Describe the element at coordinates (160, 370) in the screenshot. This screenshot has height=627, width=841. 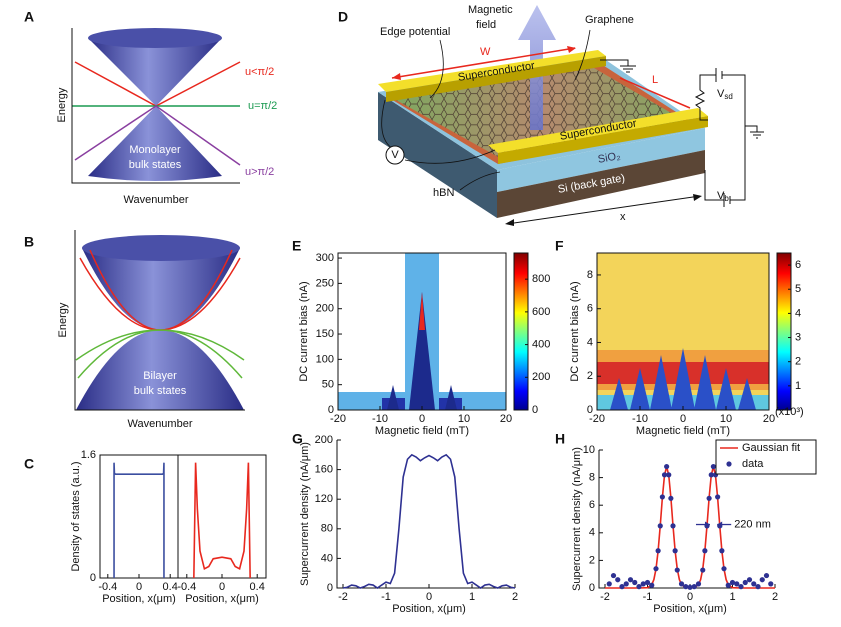
I see `lower-paraboloid` at that location.